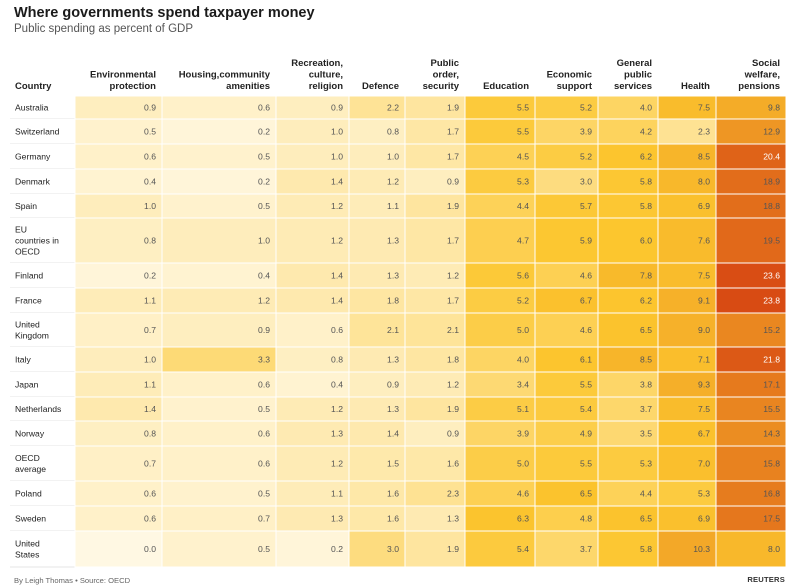  What do you see at coordinates (264, 360) in the screenshot?
I see `cell-value: 3.3` at bounding box center [264, 360].